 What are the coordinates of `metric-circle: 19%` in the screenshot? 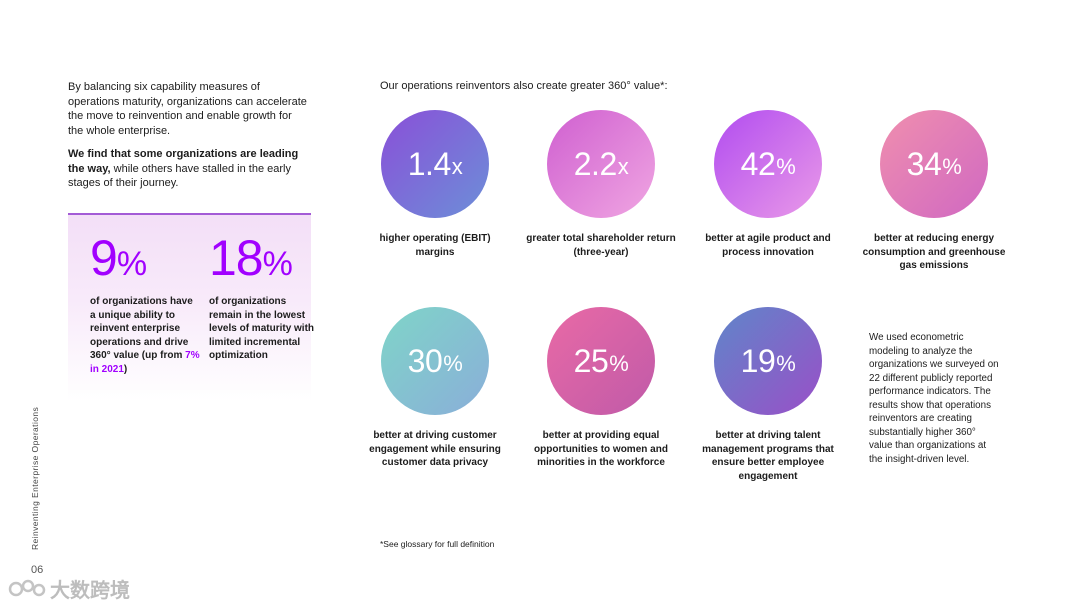 It's located at (768, 361).